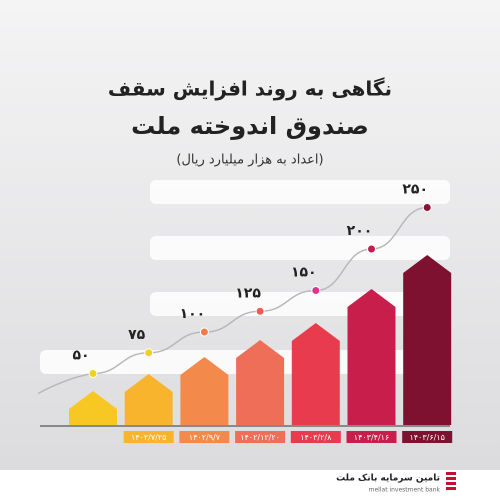 The image size is (500, 504). Describe the element at coordinates (405, 490) in the screenshot. I see `footer-brand-en: mellat investment bank` at that location.